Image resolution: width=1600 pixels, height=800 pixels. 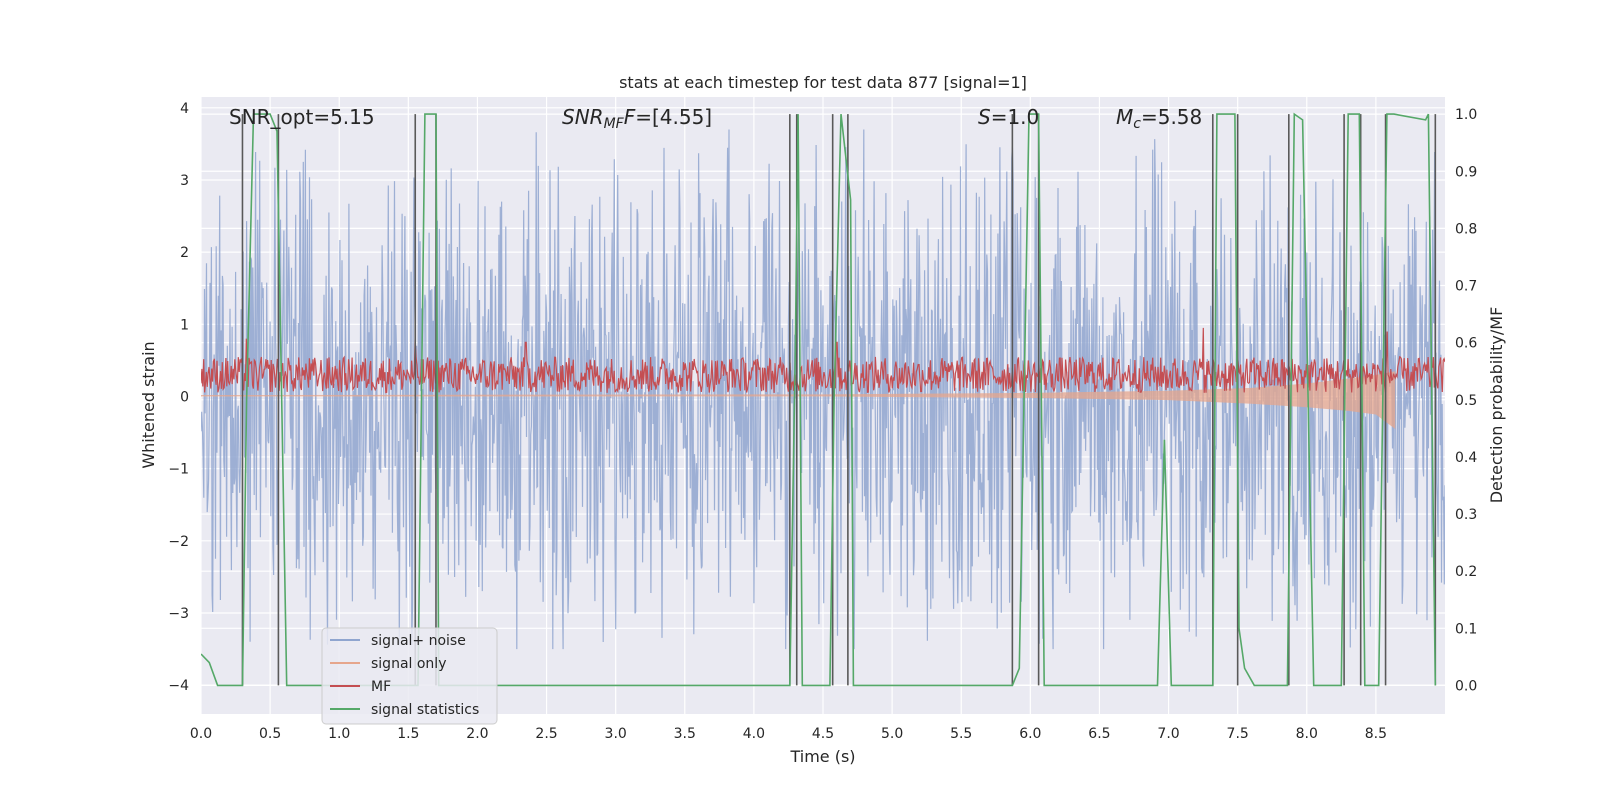 I want to click on x-tick-label: 5.0, so click(x=892, y=734).